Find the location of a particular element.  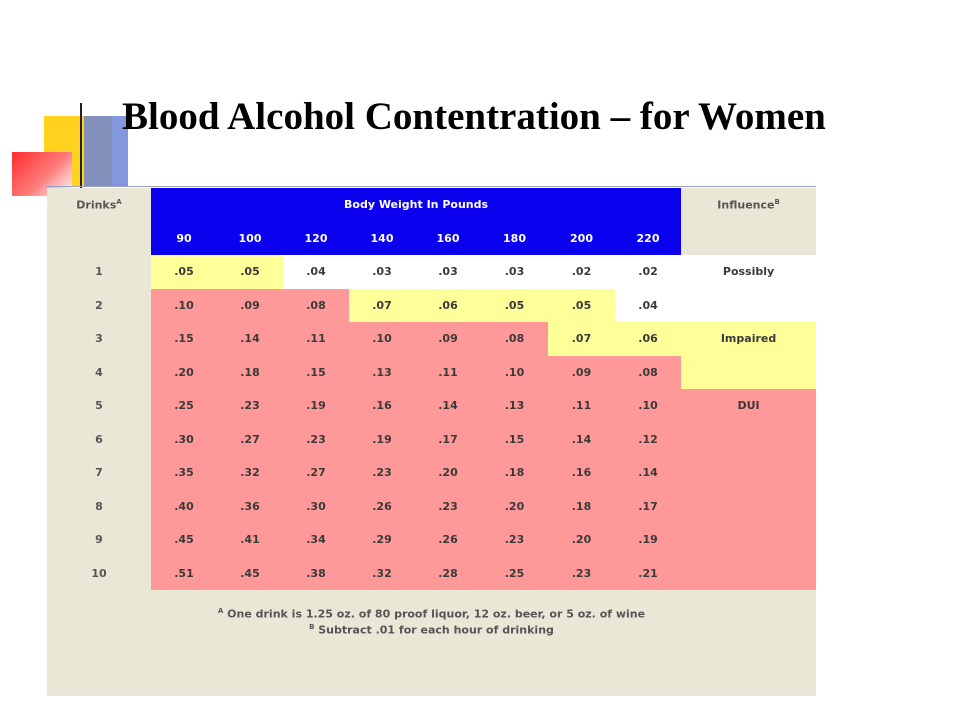

data-row: 6.30.27.23.19.17.15.14.12 is located at coordinates (432, 439).